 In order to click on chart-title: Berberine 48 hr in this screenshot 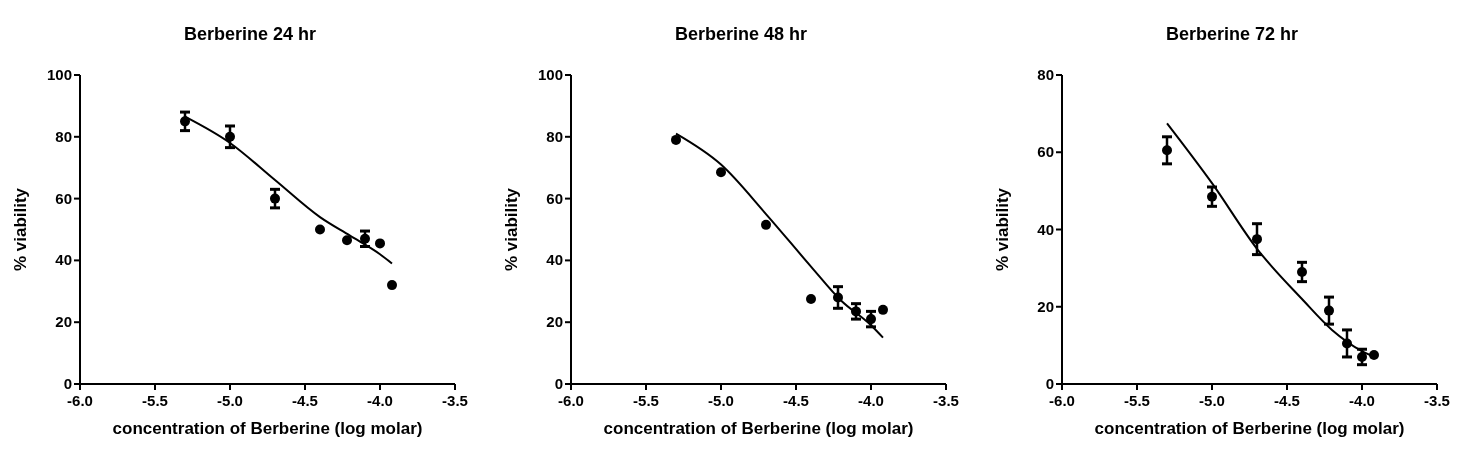, I will do `click(741, 34)`.